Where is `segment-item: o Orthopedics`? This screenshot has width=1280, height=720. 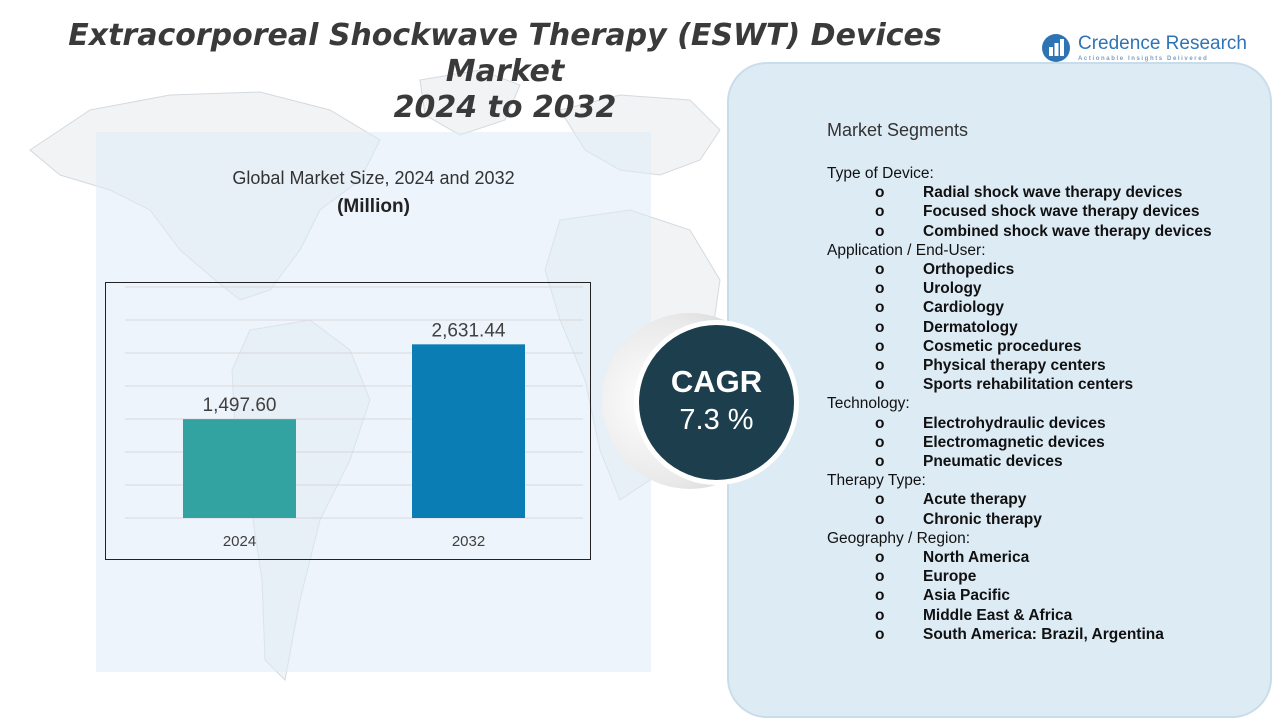
segment-item: o Orthopedics is located at coordinates (1047, 269).